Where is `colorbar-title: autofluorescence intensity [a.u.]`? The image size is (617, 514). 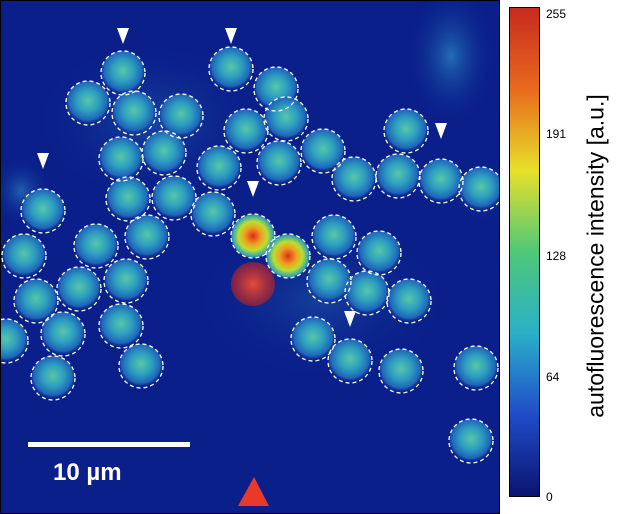 colorbar-title: autofluorescence intensity [a.u.] is located at coordinates (595, 256).